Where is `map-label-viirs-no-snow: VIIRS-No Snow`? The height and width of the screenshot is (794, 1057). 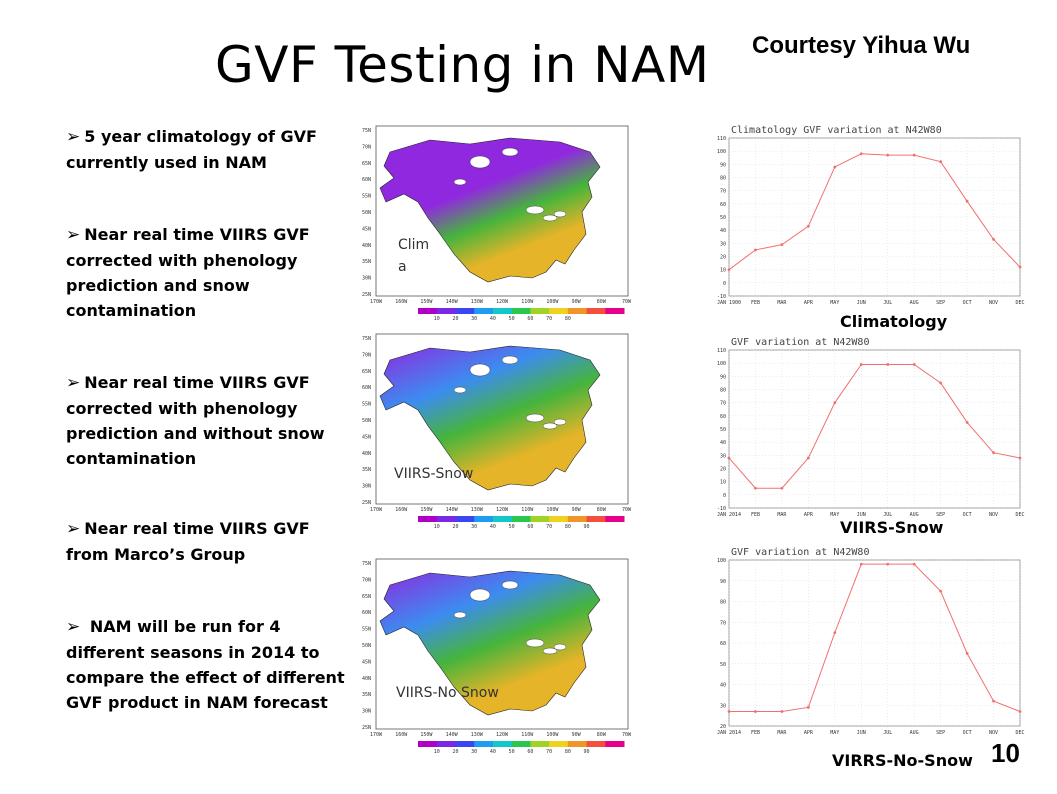 map-label-viirs-no-snow: VIIRS-No Snow is located at coordinates (447, 693).